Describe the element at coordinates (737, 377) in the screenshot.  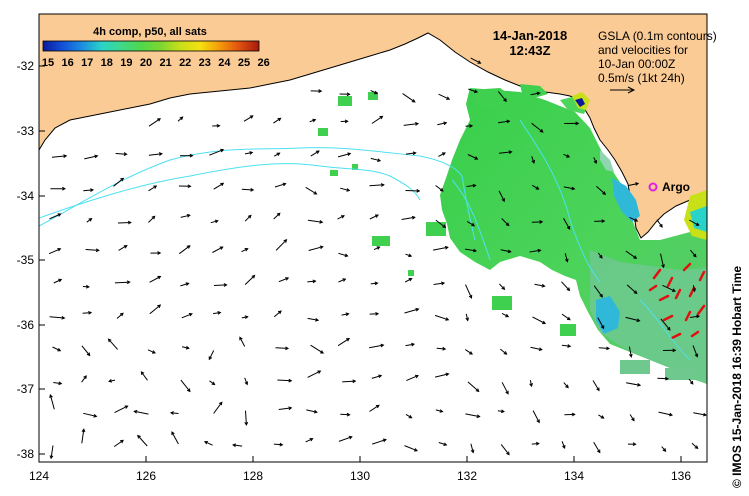
I see `credit-text: © IMOS 15-Jan-2018 16:39 Hobart Time` at that location.